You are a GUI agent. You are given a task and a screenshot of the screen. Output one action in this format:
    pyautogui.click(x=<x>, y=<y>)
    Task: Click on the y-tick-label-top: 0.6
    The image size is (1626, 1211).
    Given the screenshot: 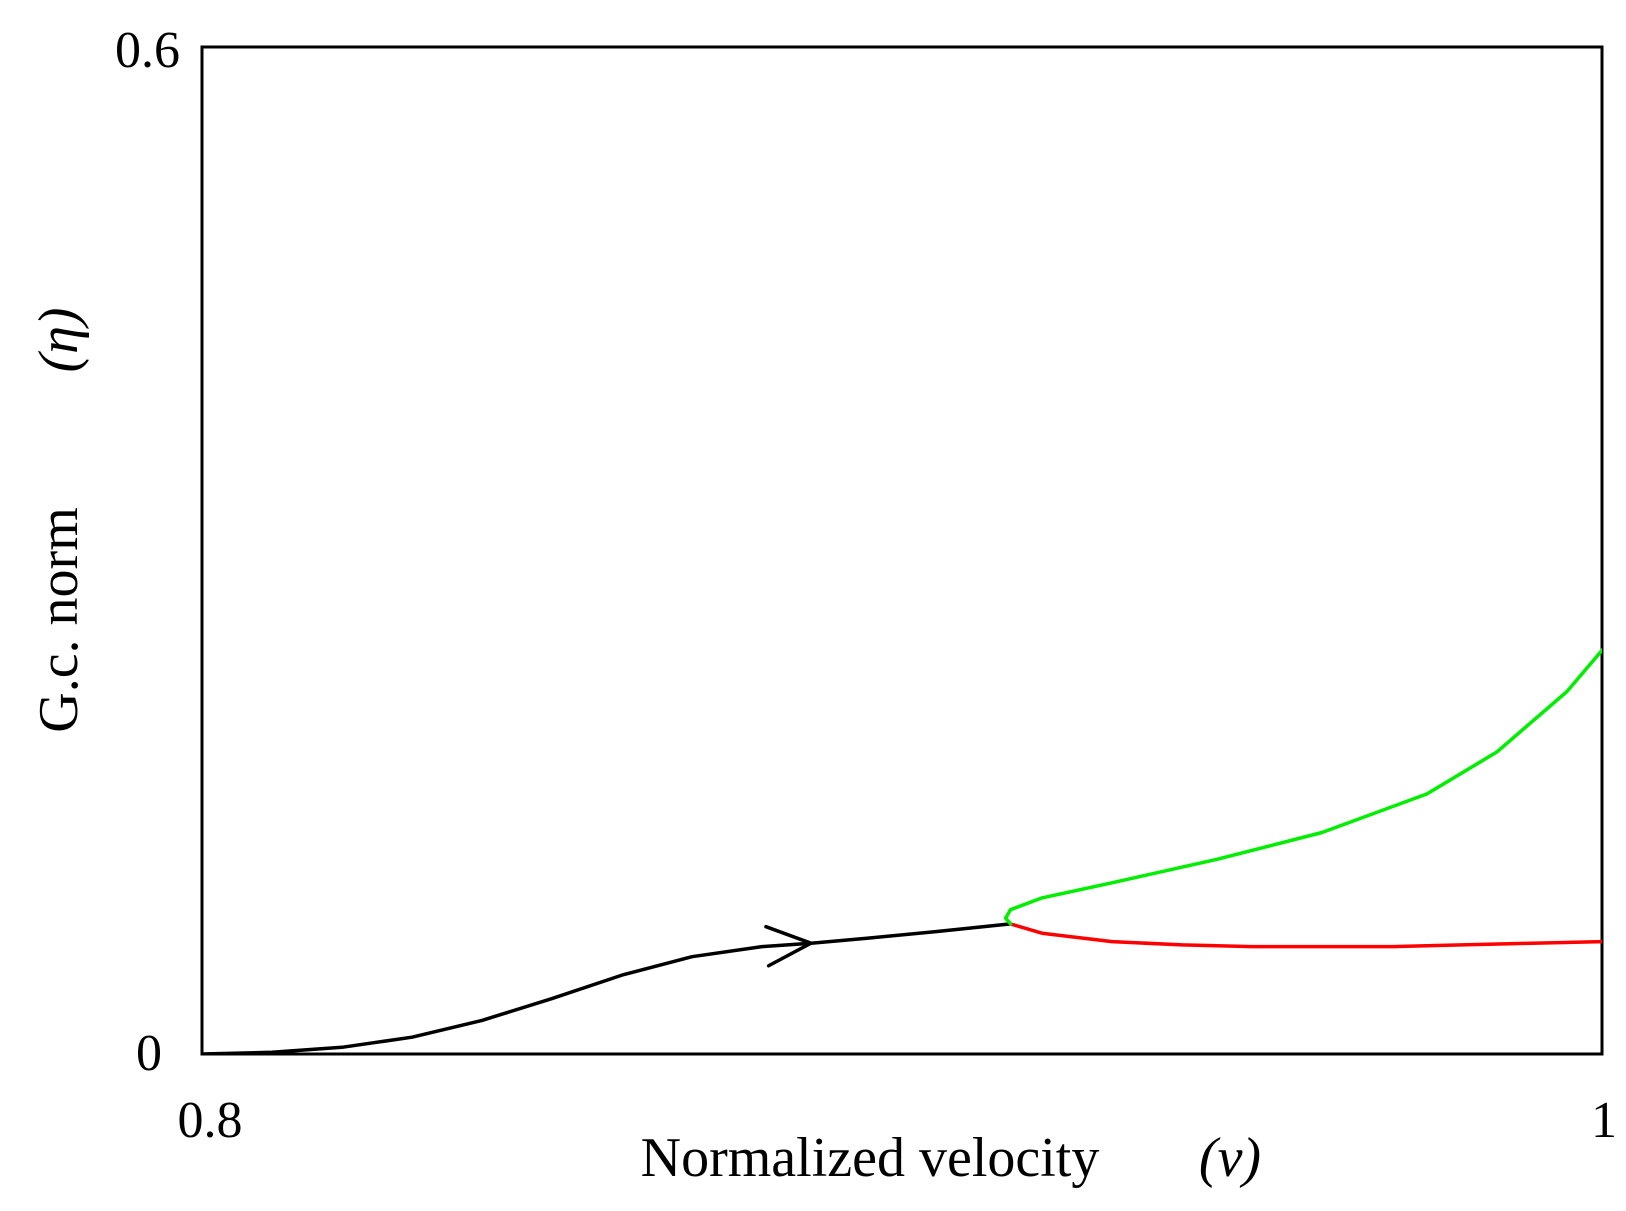 What is the action you would take?
    pyautogui.click(x=147, y=50)
    